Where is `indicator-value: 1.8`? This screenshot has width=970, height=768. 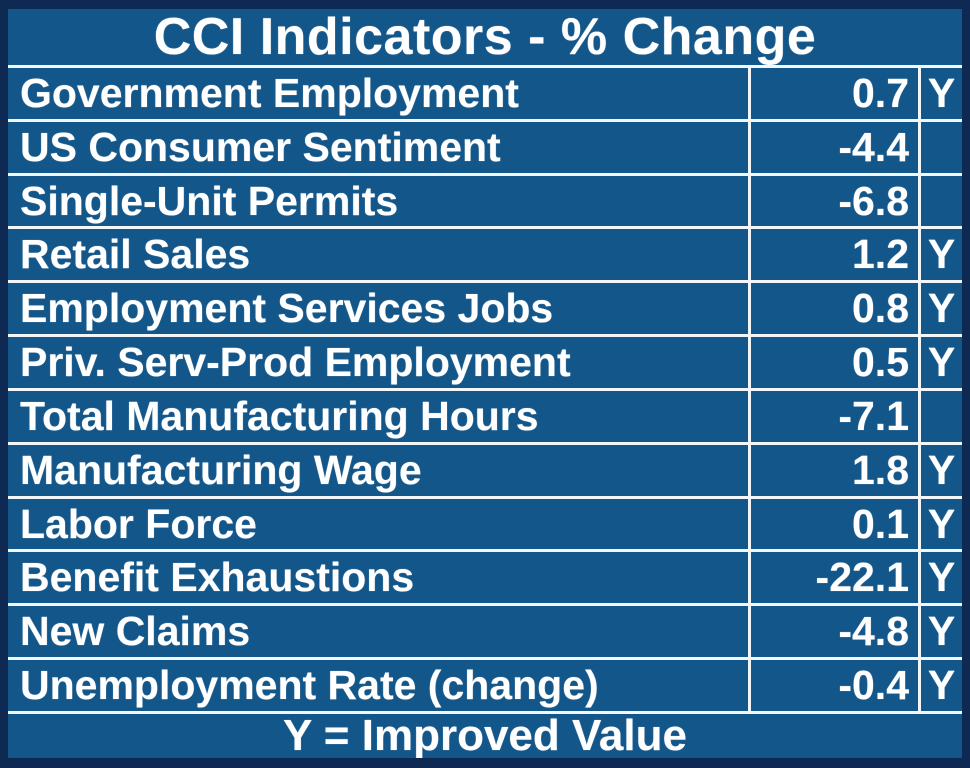
indicator-value: 1.8 is located at coordinates (833, 470).